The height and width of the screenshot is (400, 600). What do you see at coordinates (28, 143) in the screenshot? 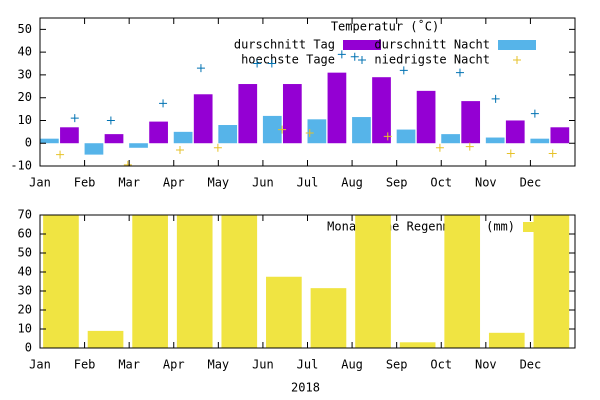
I see `y-tick-label: 0` at bounding box center [28, 143].